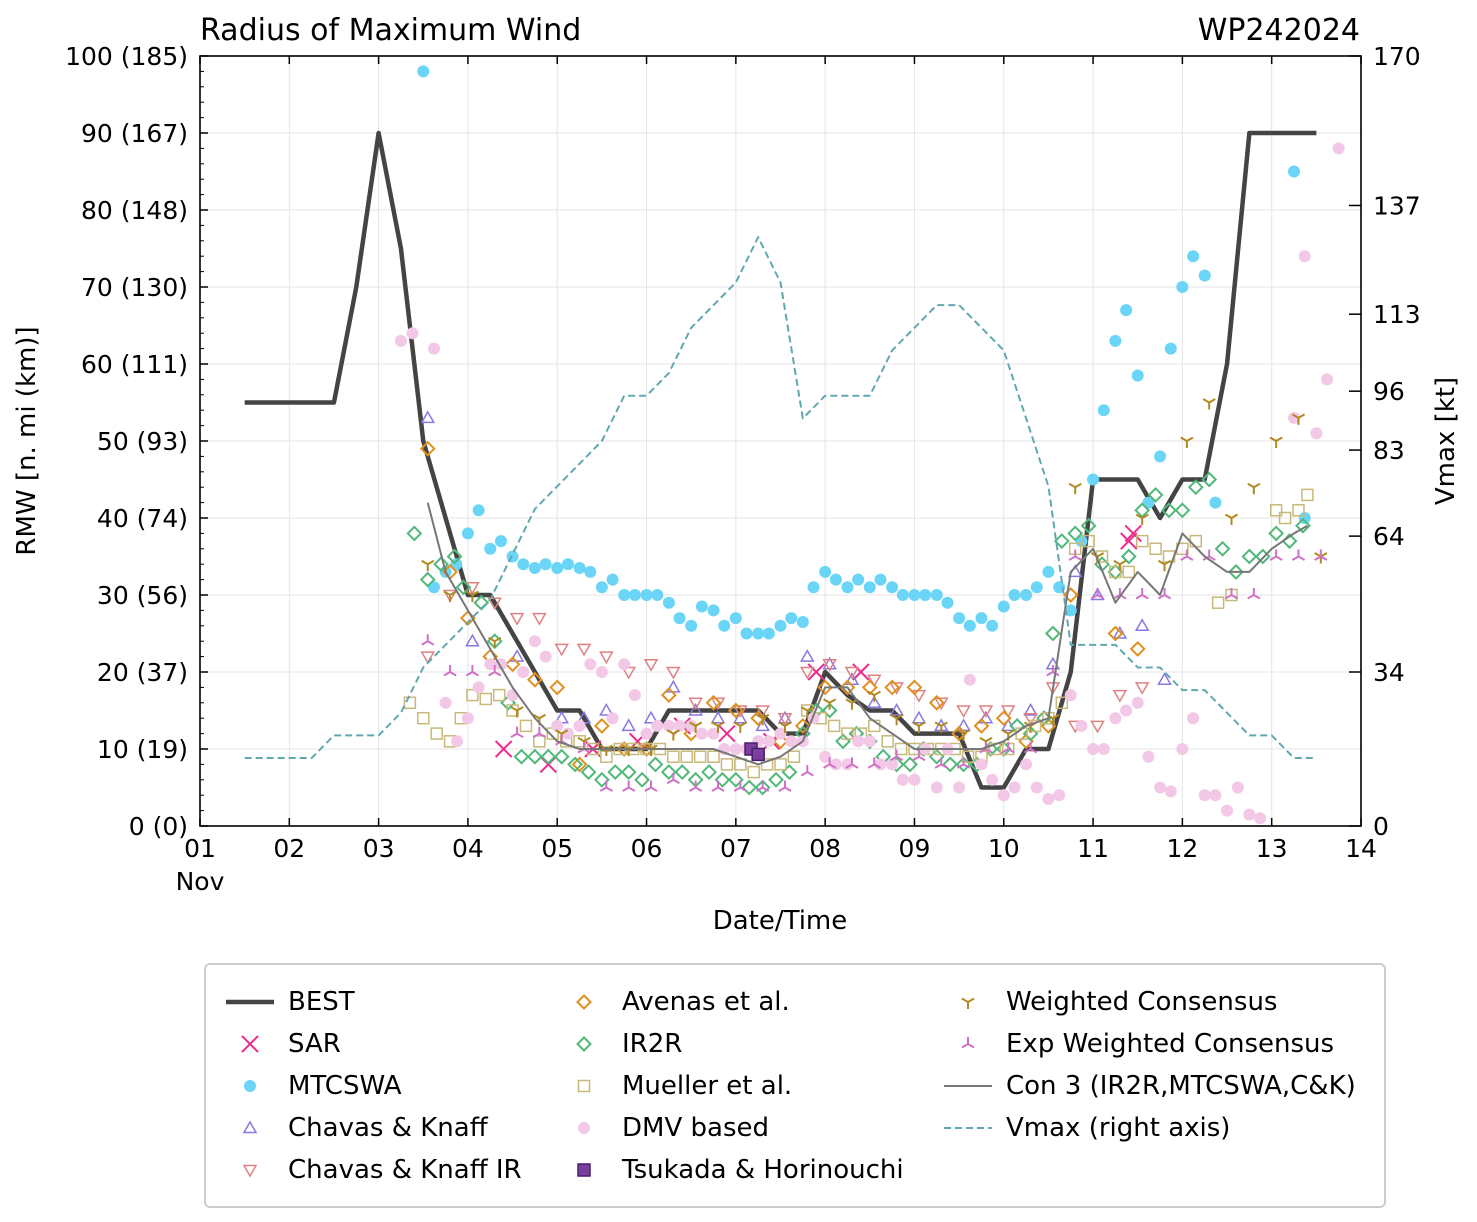 The width and height of the screenshot is (1477, 1222). What do you see at coordinates (674, 1086) in the screenshot?
I see `legend-item-mueller: Mueller et al.` at bounding box center [674, 1086].